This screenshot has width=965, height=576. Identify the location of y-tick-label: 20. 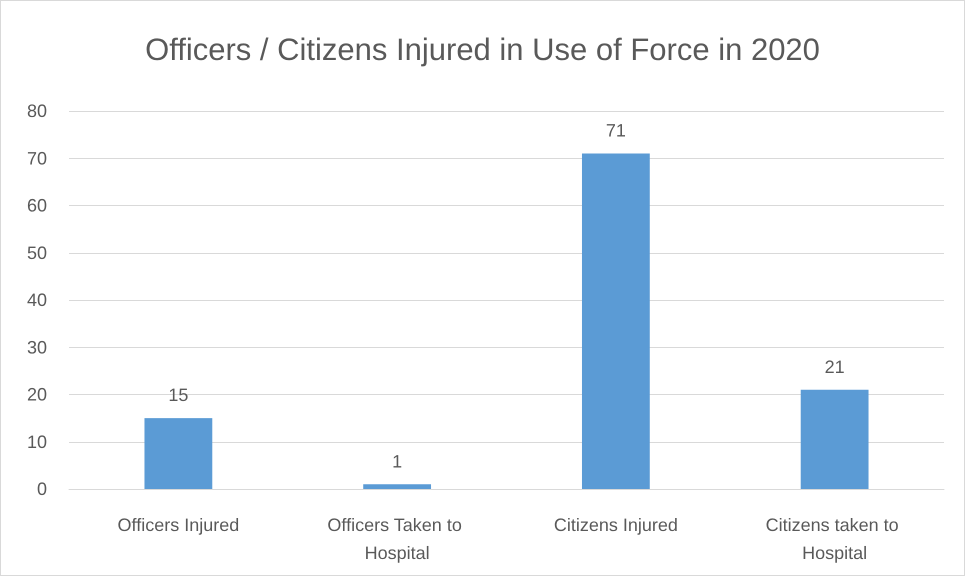
(36, 394).